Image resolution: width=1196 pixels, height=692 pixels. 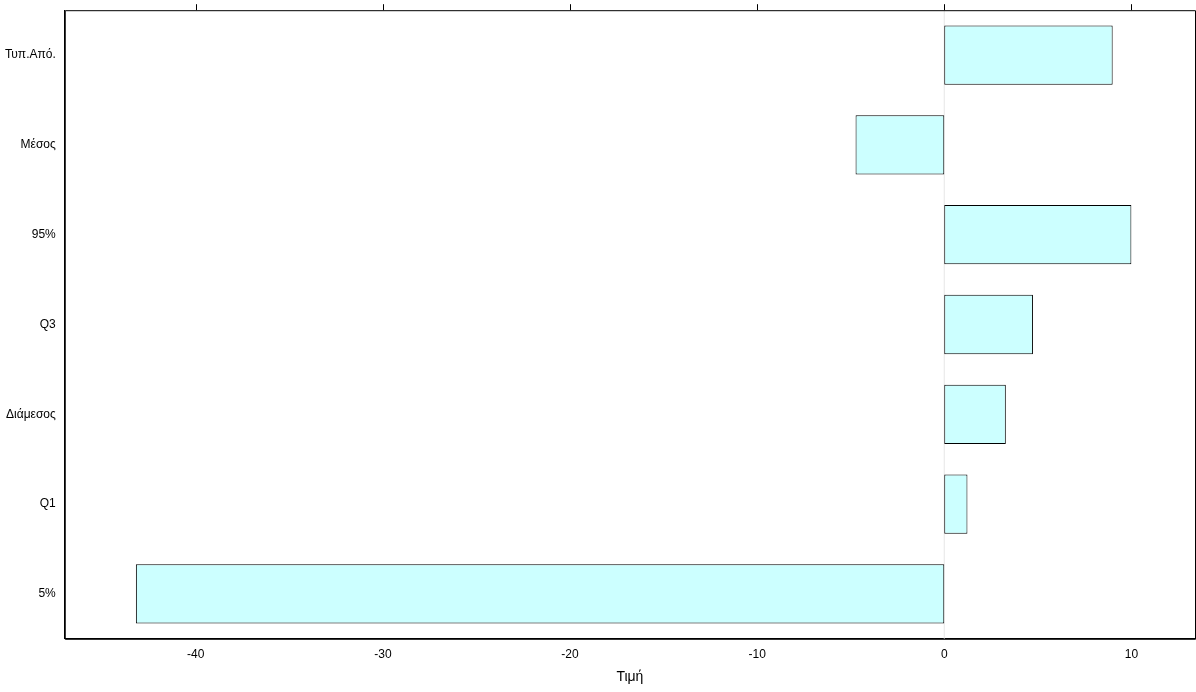 I want to click on x-tick-label: -20, so click(x=570, y=654).